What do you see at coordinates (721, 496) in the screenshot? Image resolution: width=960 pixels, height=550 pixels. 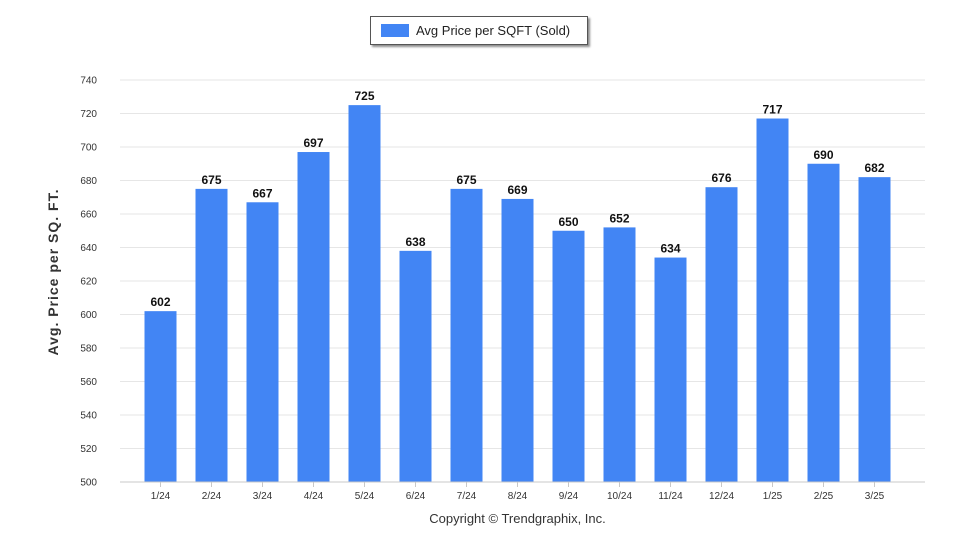 I see `x-tick-label: 12/24` at bounding box center [721, 496].